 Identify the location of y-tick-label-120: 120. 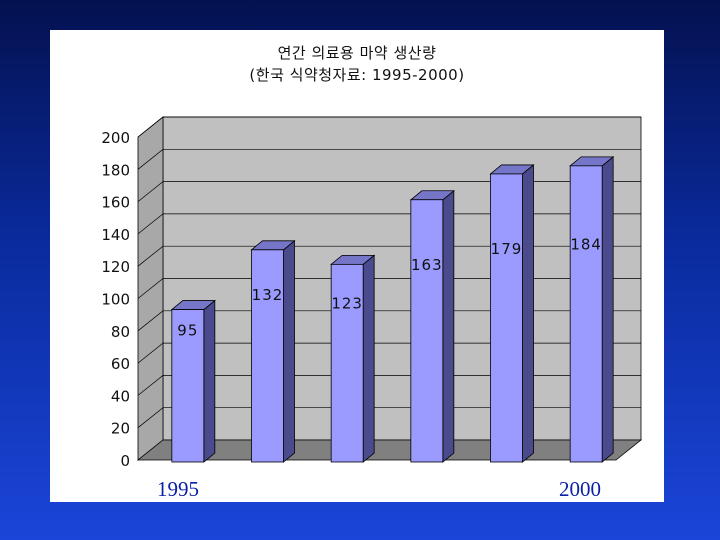
(115, 267).